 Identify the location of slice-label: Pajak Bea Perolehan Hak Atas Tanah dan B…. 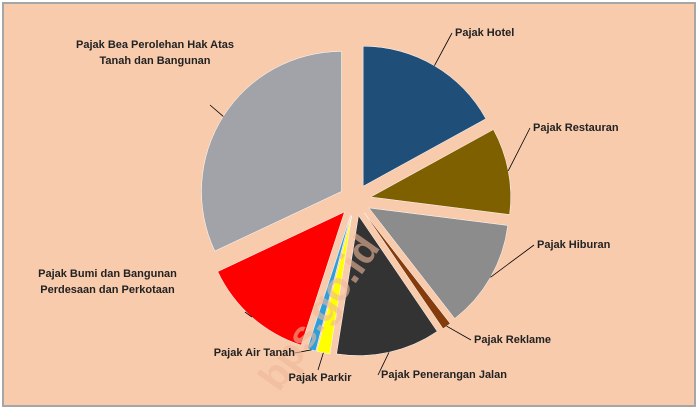
(155, 53).